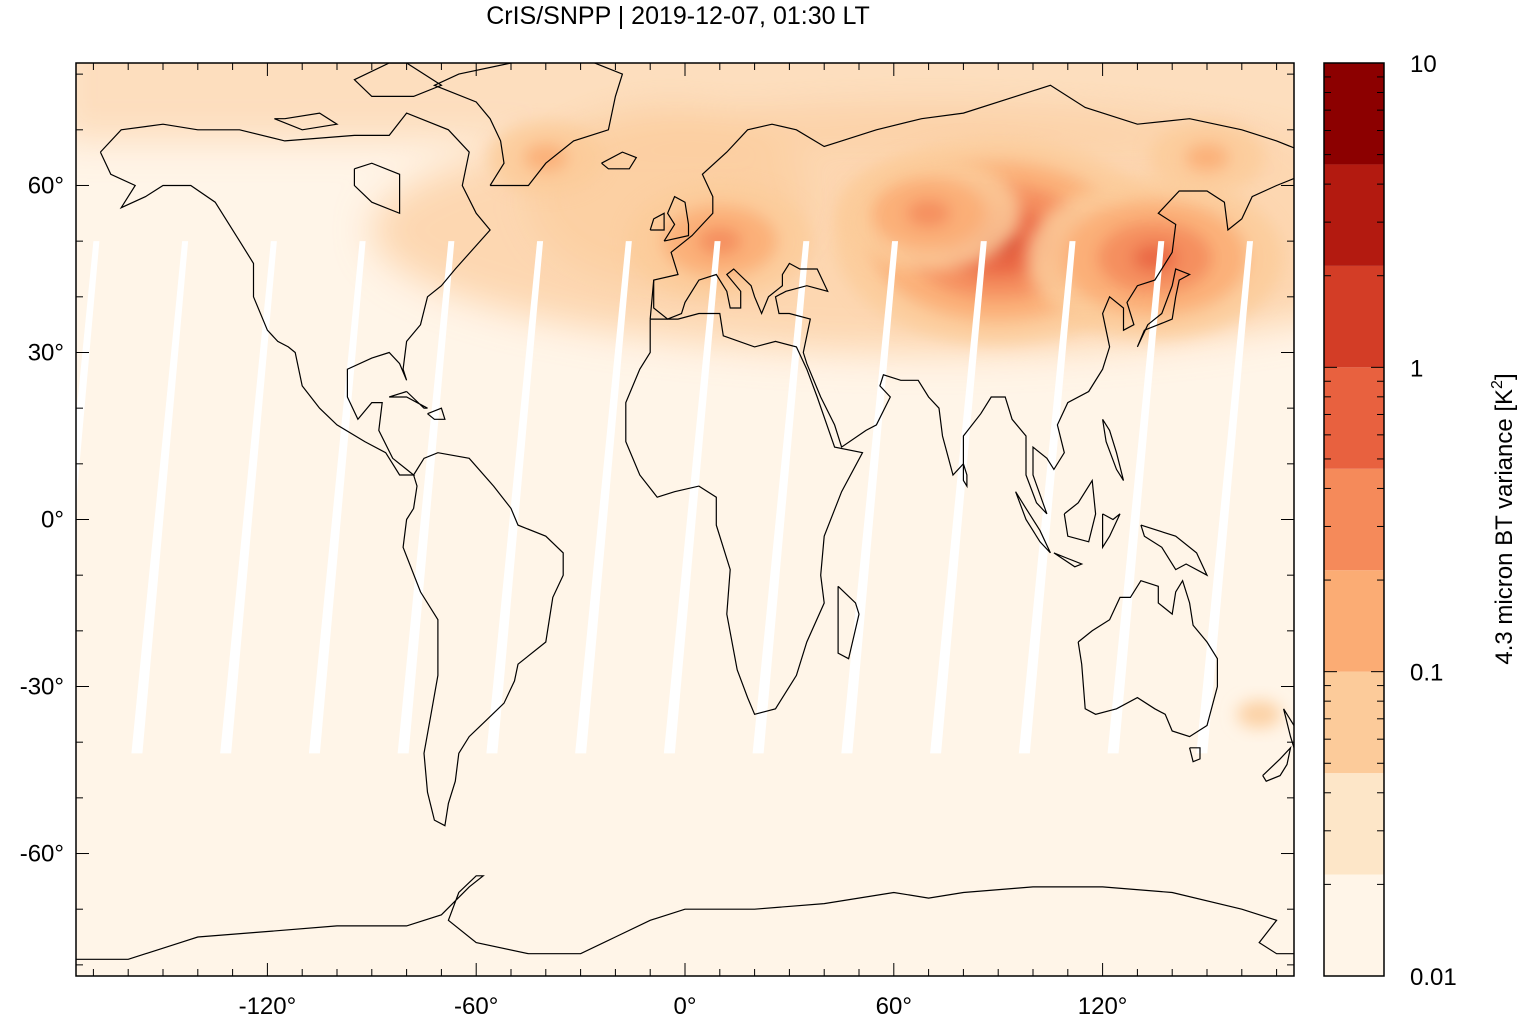 Image resolution: width=1522 pixels, height=1020 pixels. What do you see at coordinates (268, 1006) in the screenshot?
I see `x-tick-label: -120°` at bounding box center [268, 1006].